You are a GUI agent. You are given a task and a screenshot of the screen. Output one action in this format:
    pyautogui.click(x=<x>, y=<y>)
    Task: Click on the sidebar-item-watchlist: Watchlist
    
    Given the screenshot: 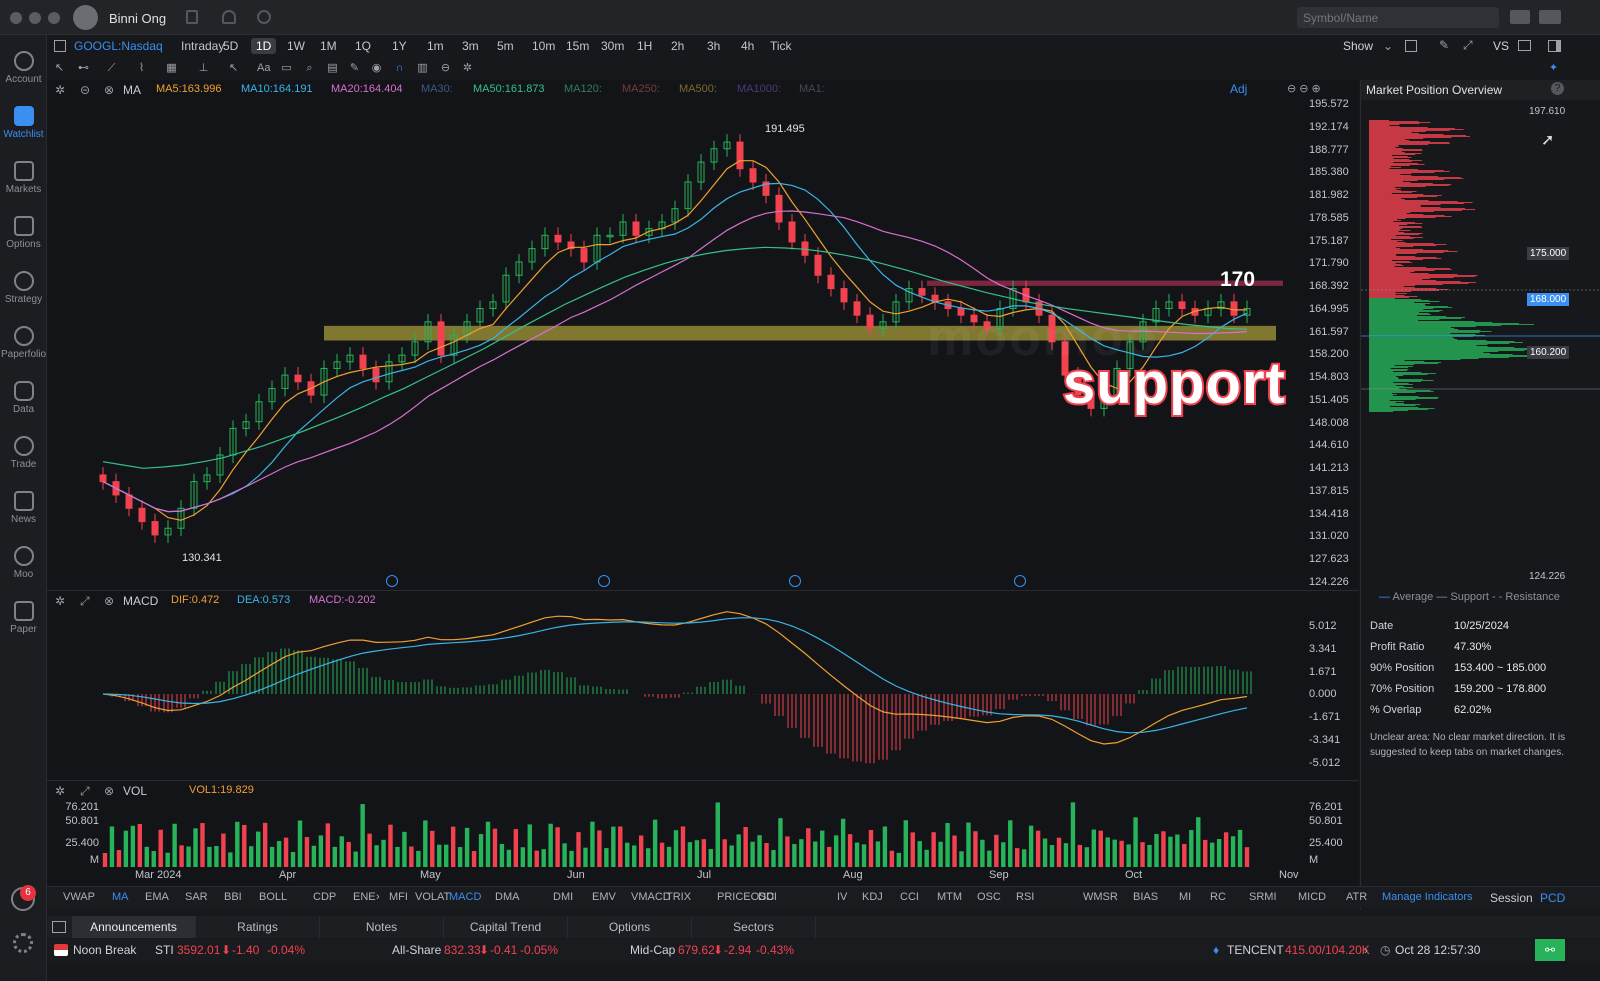 What is the action you would take?
    pyautogui.click(x=23, y=127)
    